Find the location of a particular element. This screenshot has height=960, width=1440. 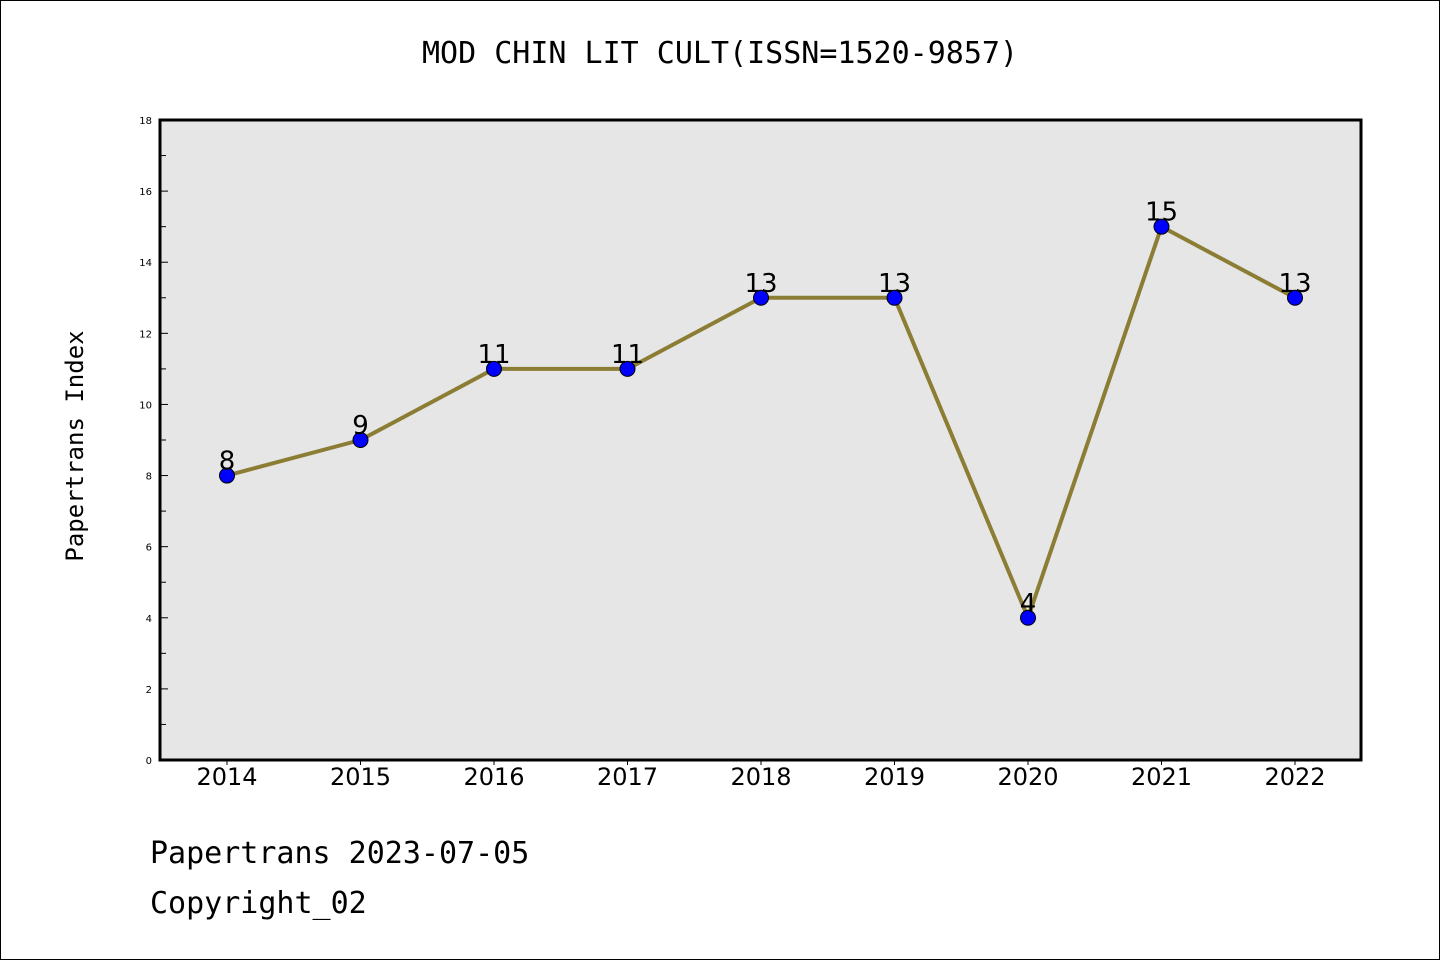

y-tick-label: 18 is located at coordinates (145, 121).